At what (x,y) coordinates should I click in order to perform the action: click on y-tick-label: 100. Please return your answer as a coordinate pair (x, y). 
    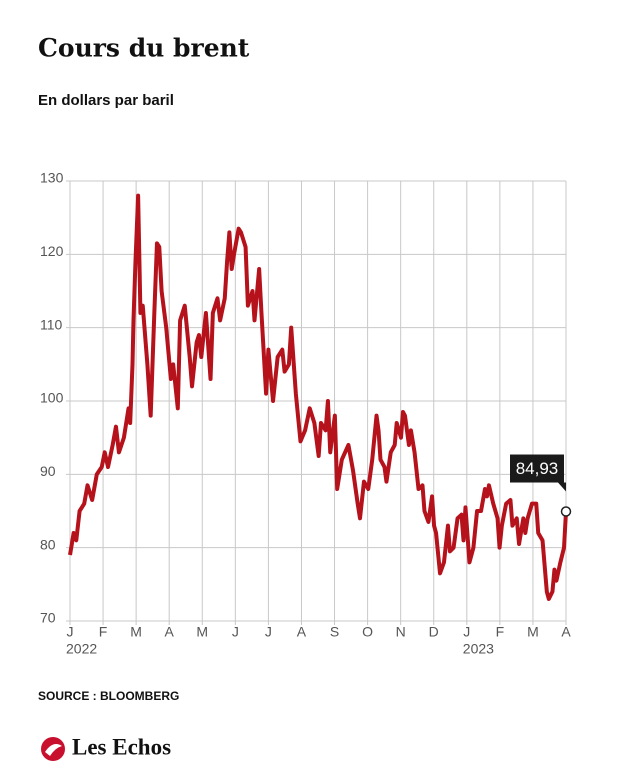
    Looking at the image, I should click on (52, 398).